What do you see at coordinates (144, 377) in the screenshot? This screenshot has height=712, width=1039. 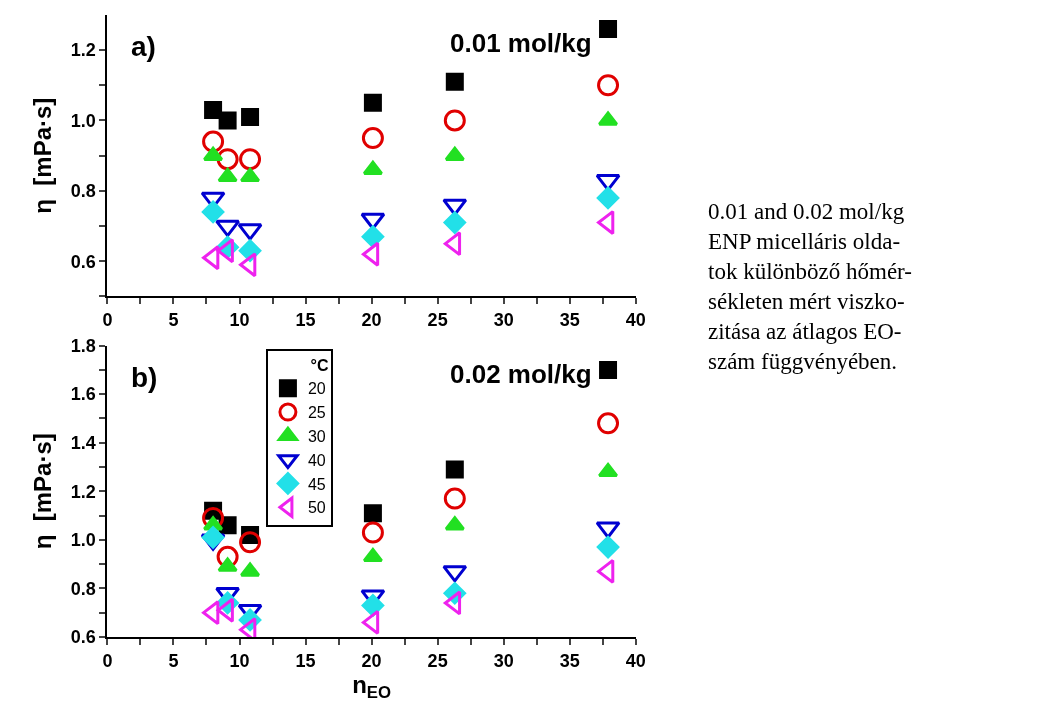 I see `annotation: b)` at bounding box center [144, 377].